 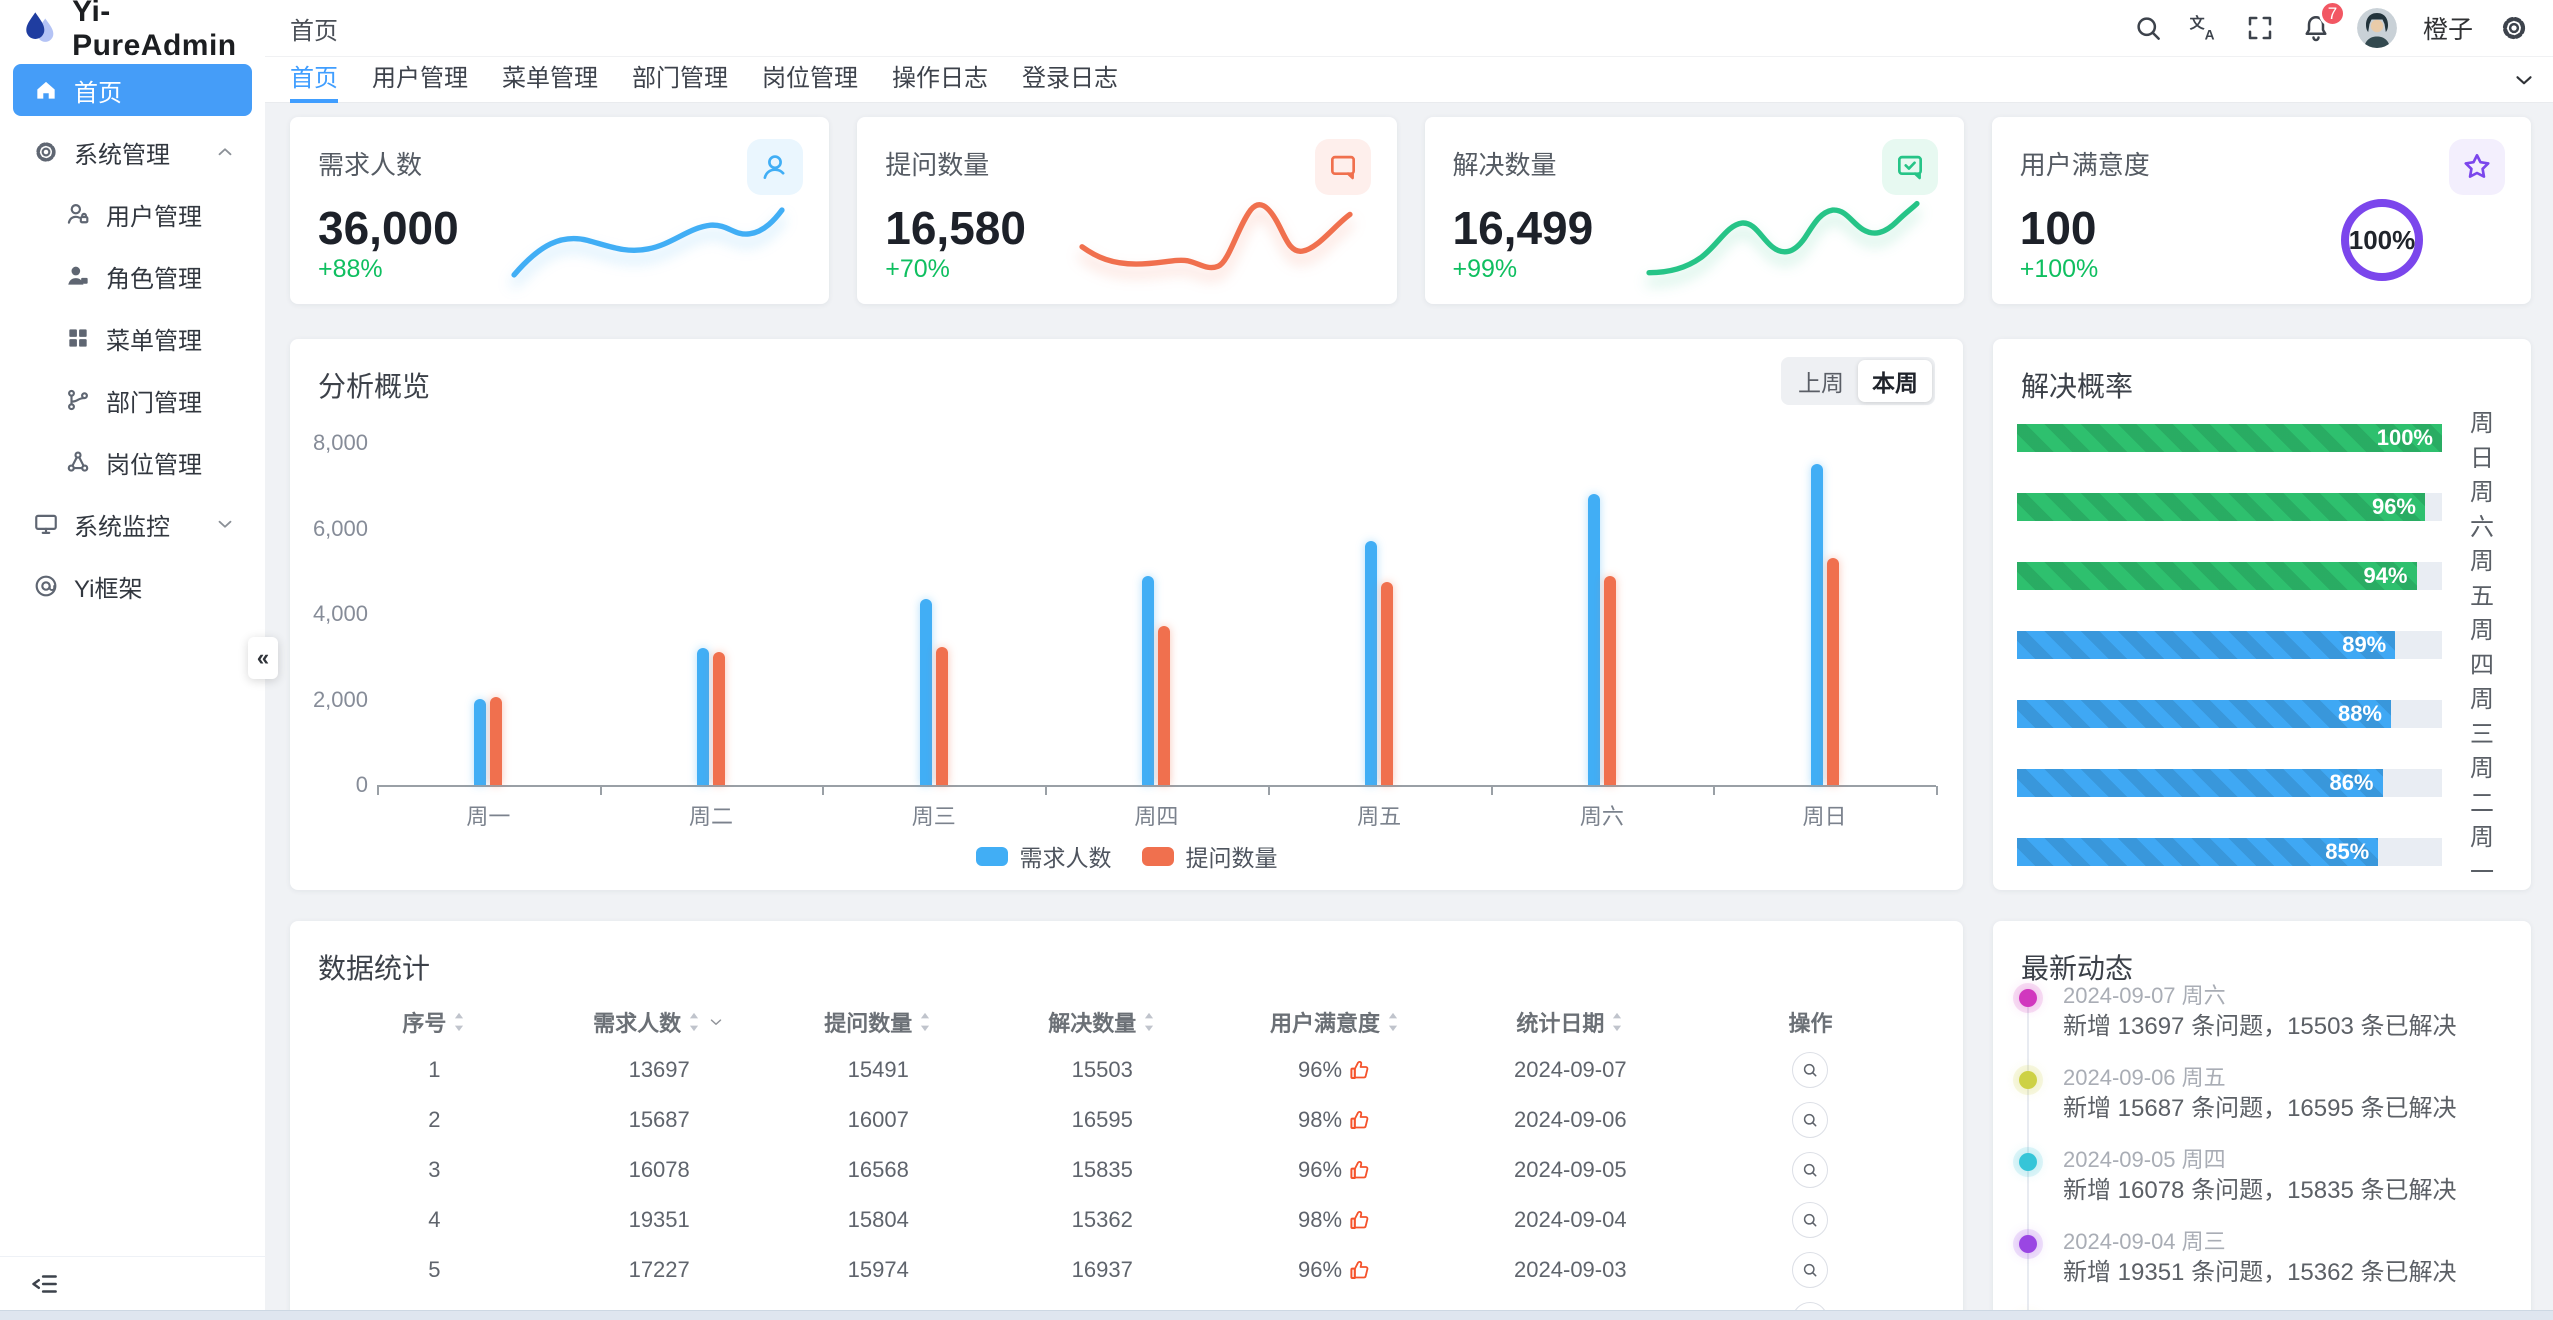 What do you see at coordinates (711, 816) in the screenshot?
I see `x-axis-category: 周二` at bounding box center [711, 816].